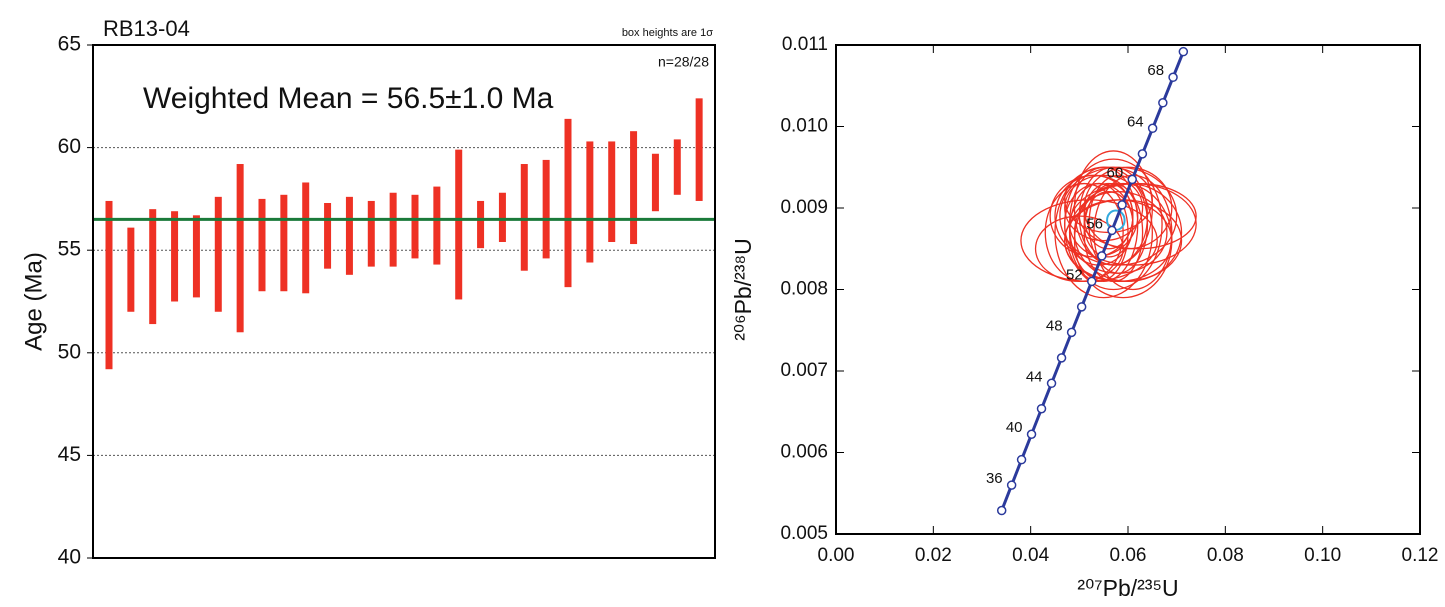 The image size is (1445, 607). What do you see at coordinates (1014, 427) in the screenshot?
I see `age-label: 40` at bounding box center [1014, 427].